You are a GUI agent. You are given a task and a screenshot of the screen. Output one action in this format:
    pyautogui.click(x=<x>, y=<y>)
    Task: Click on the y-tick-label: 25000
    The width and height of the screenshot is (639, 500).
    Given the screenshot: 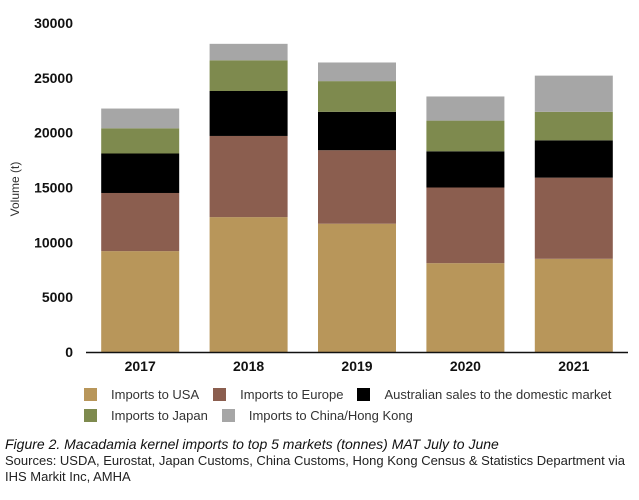 What is the action you would take?
    pyautogui.click(x=53, y=78)
    